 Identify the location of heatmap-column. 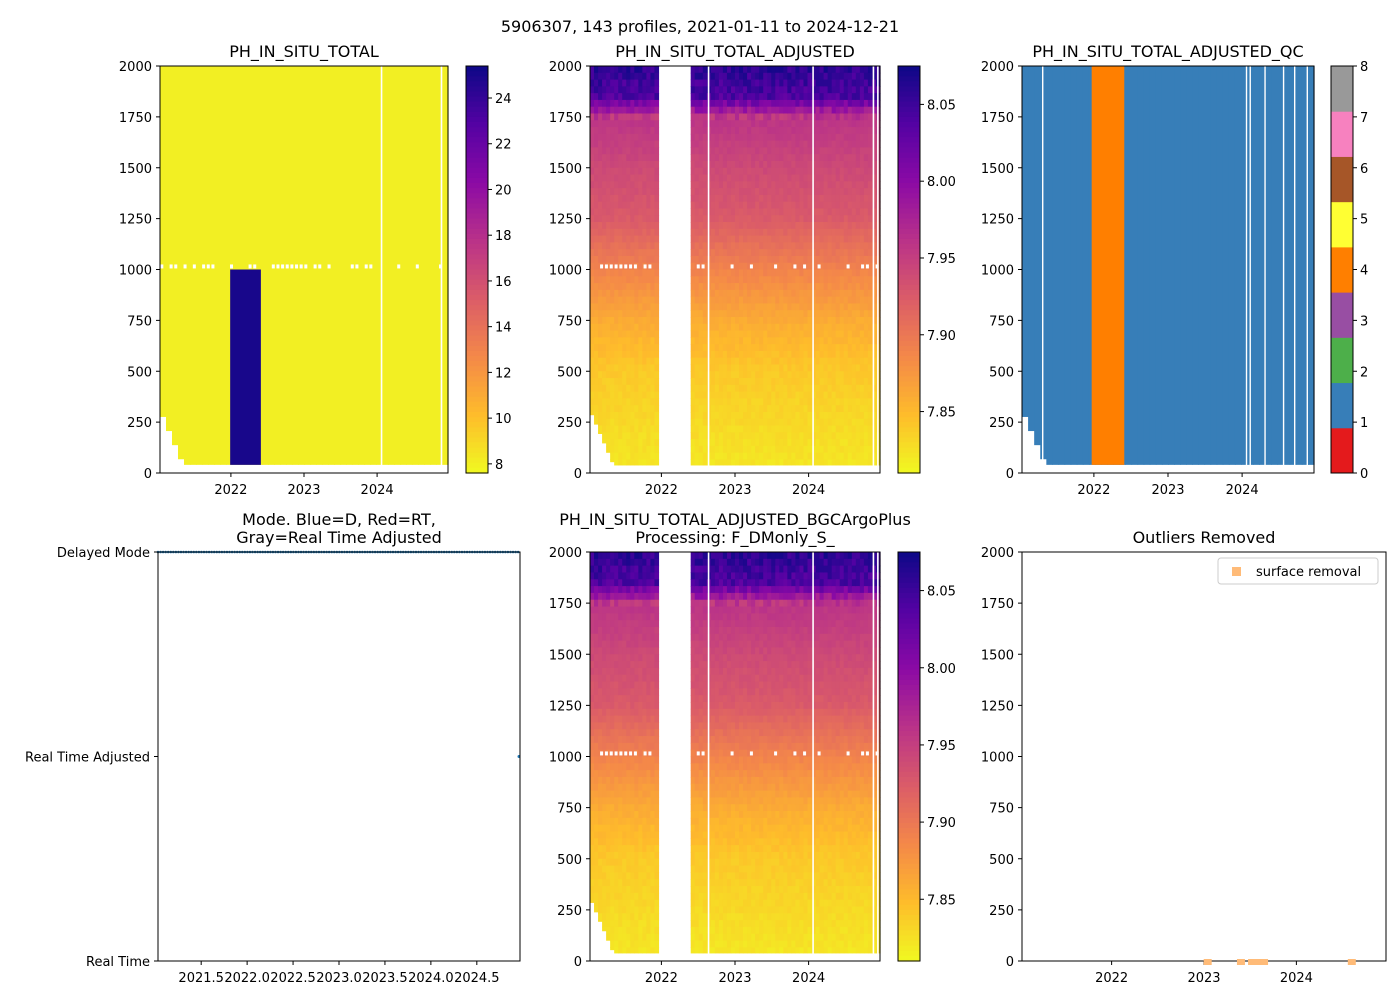
(211, 265).